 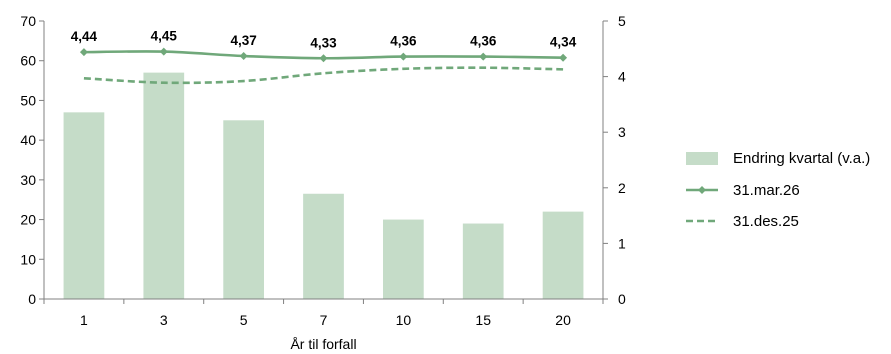 I want to click on line-series, so click(x=323, y=66).